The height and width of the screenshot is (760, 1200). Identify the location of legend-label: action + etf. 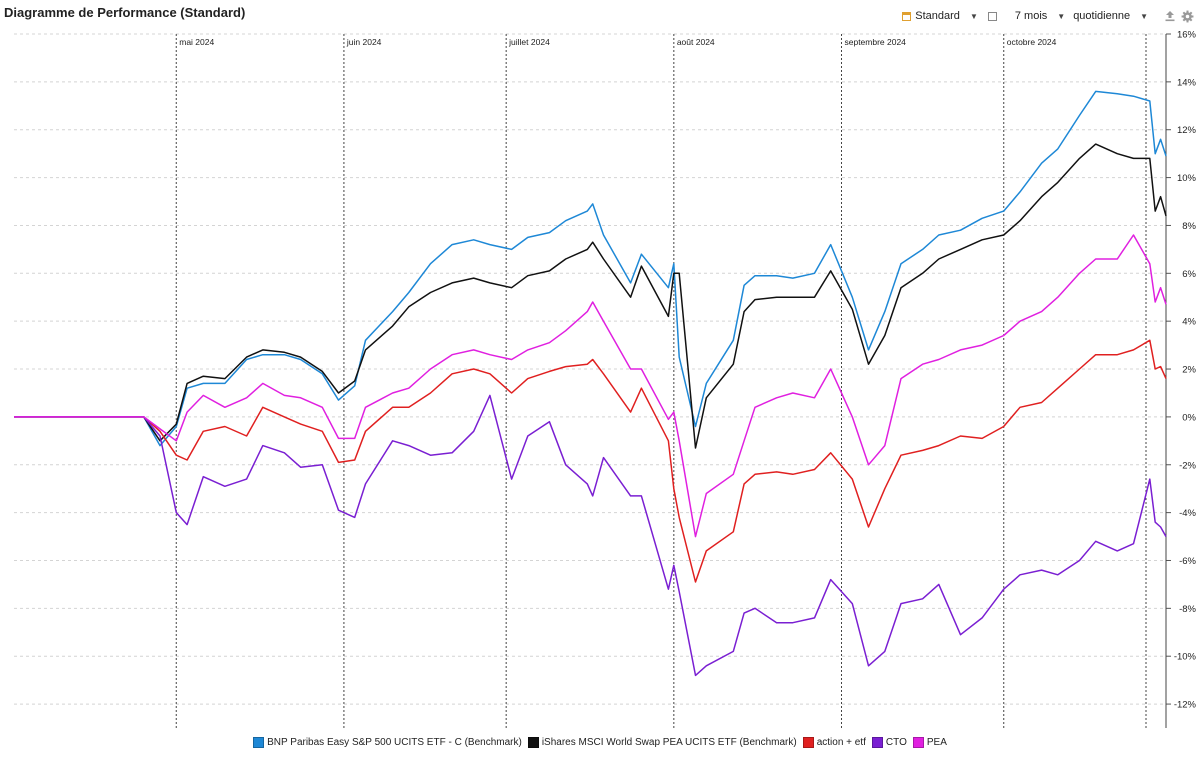
(841, 742).